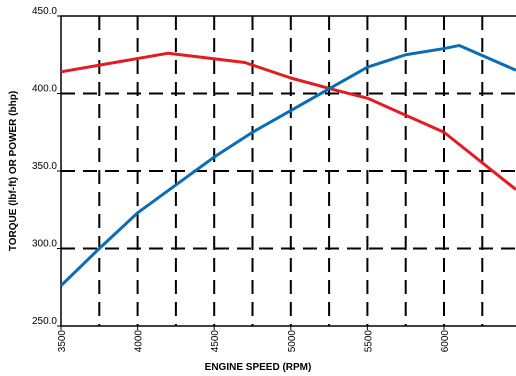 This screenshot has width=516, height=376. I want to click on x-tick-label: 4500, so click(215, 341).